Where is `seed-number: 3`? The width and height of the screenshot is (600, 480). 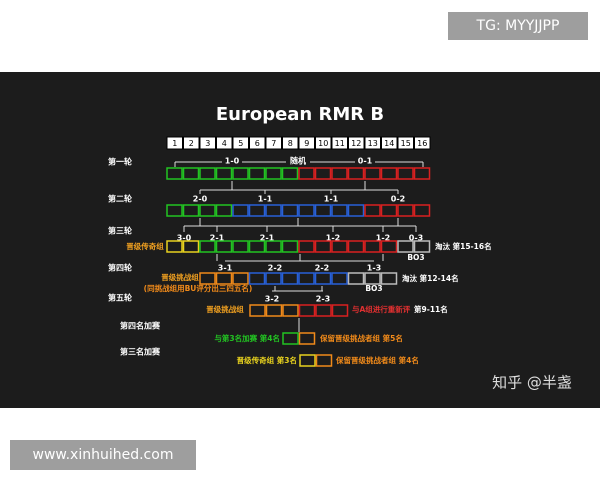
seed-number: 3 is located at coordinates (207, 143).